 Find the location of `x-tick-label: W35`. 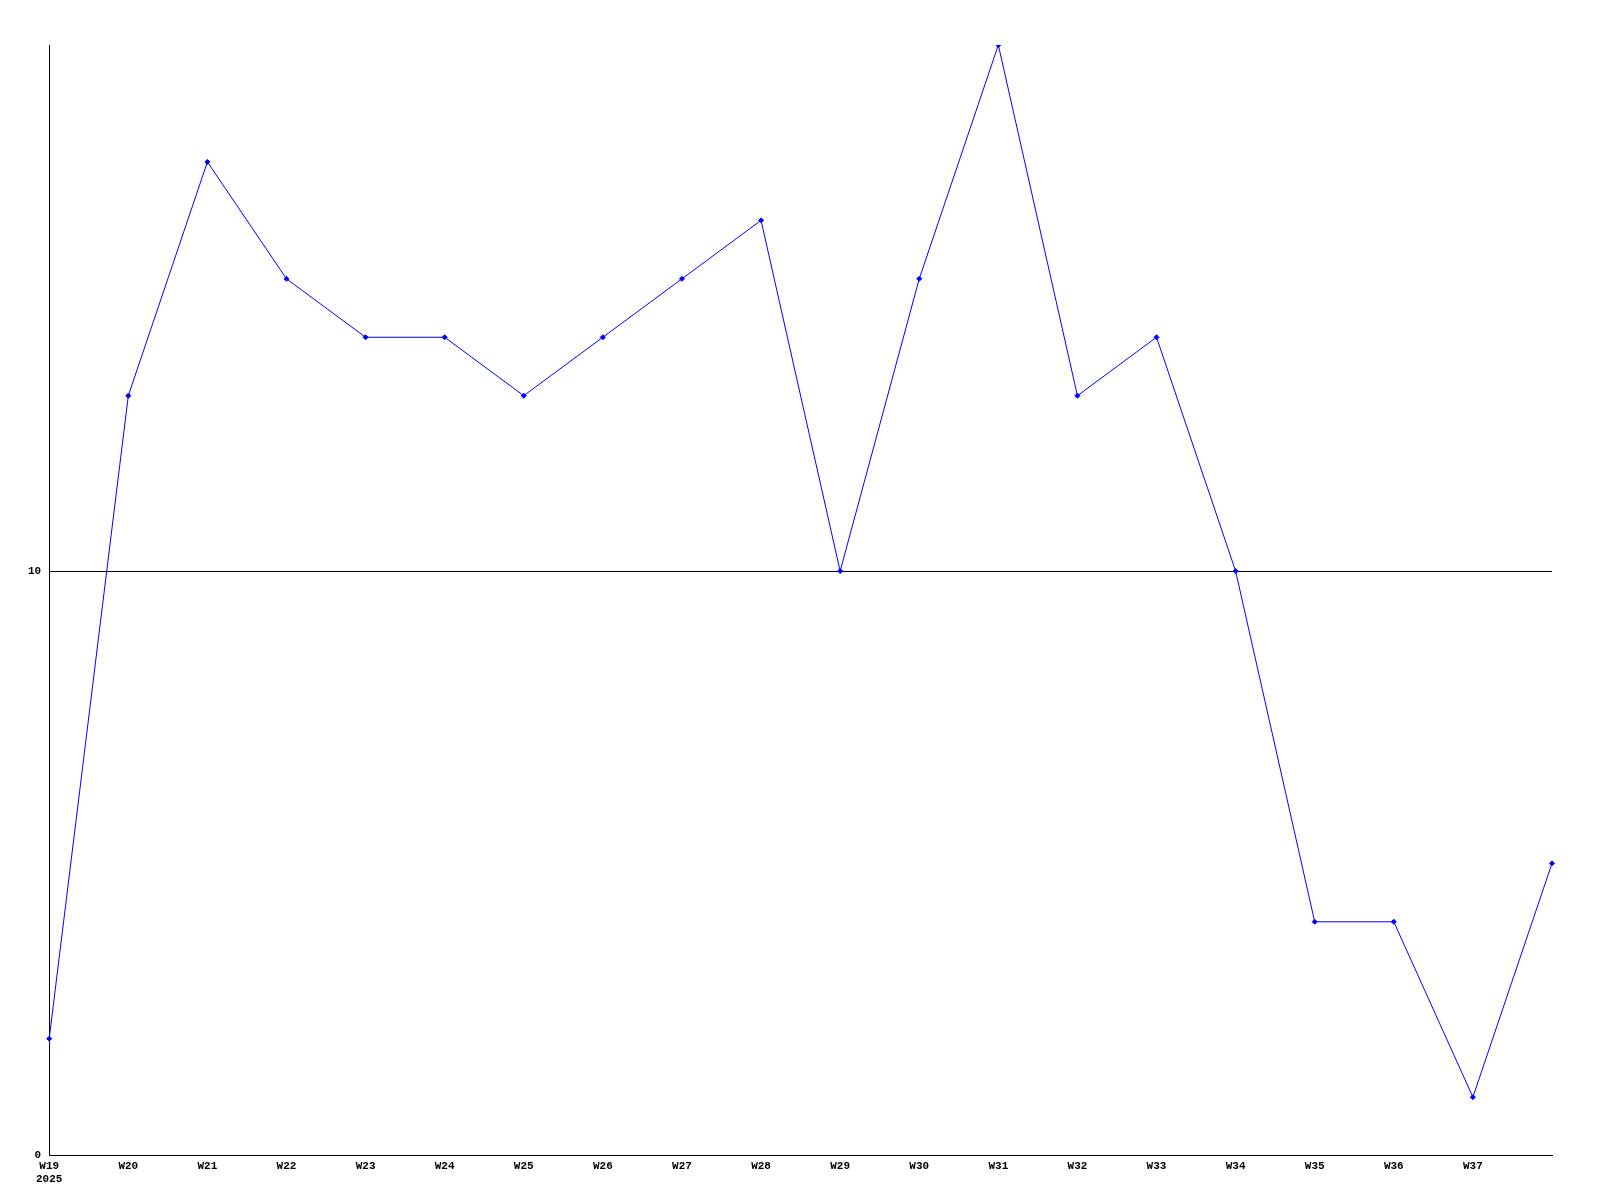

x-tick-label: W35 is located at coordinates (1315, 1165).